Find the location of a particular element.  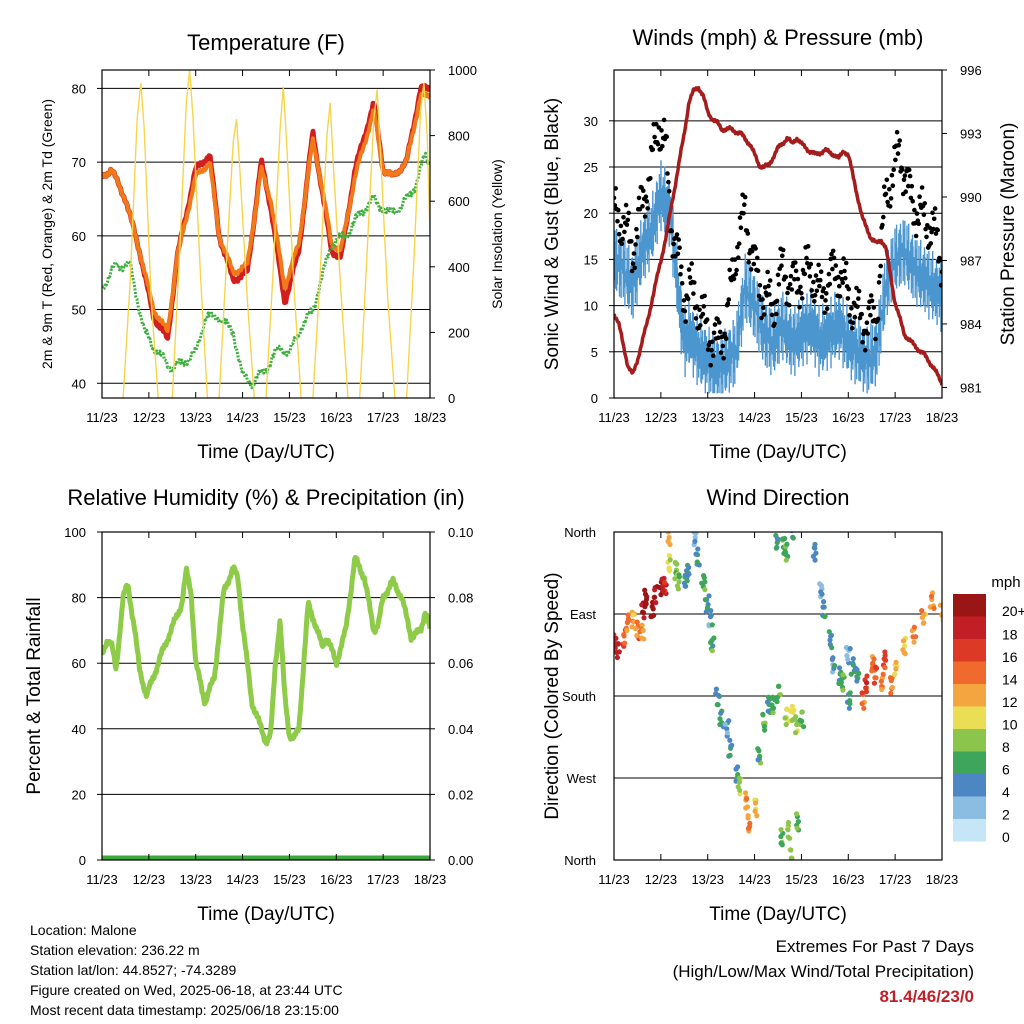

direction-cluster is located at coordinates (736, 760).